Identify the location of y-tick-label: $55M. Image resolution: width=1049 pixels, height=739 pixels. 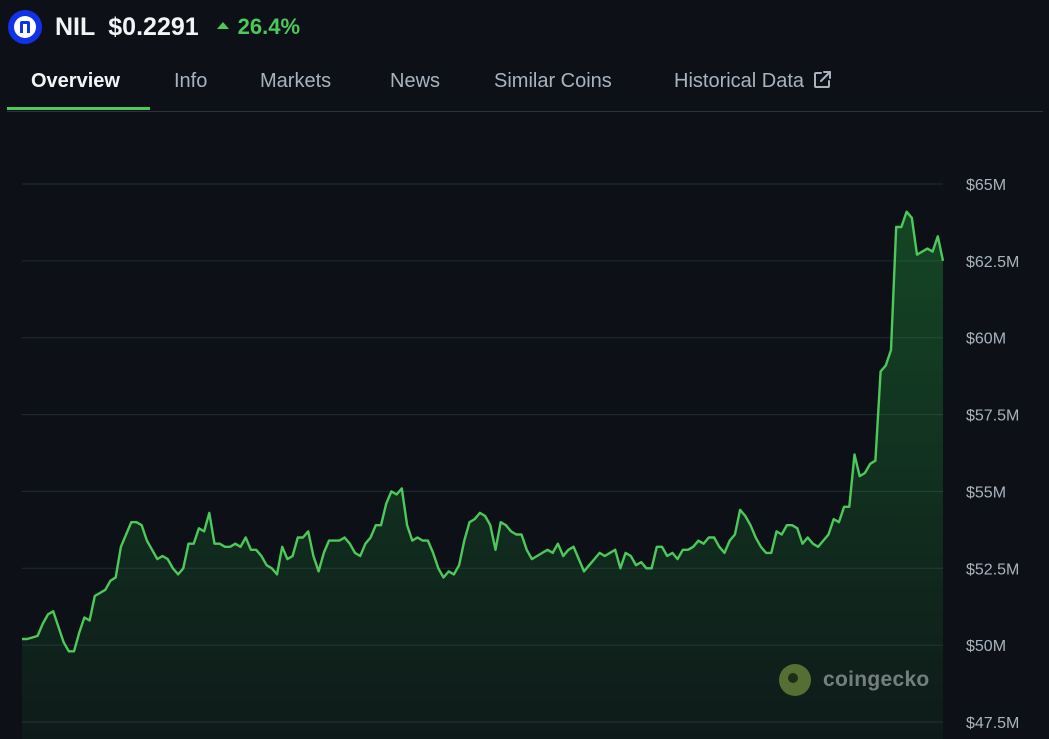
(986, 492).